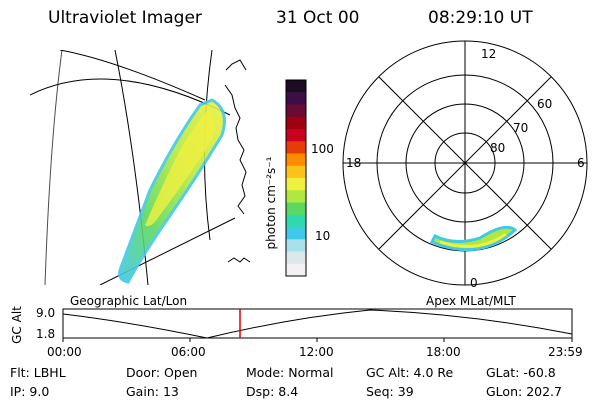 The width and height of the screenshot is (600, 400). I want to click on polar-label-0: 0, so click(474, 283).